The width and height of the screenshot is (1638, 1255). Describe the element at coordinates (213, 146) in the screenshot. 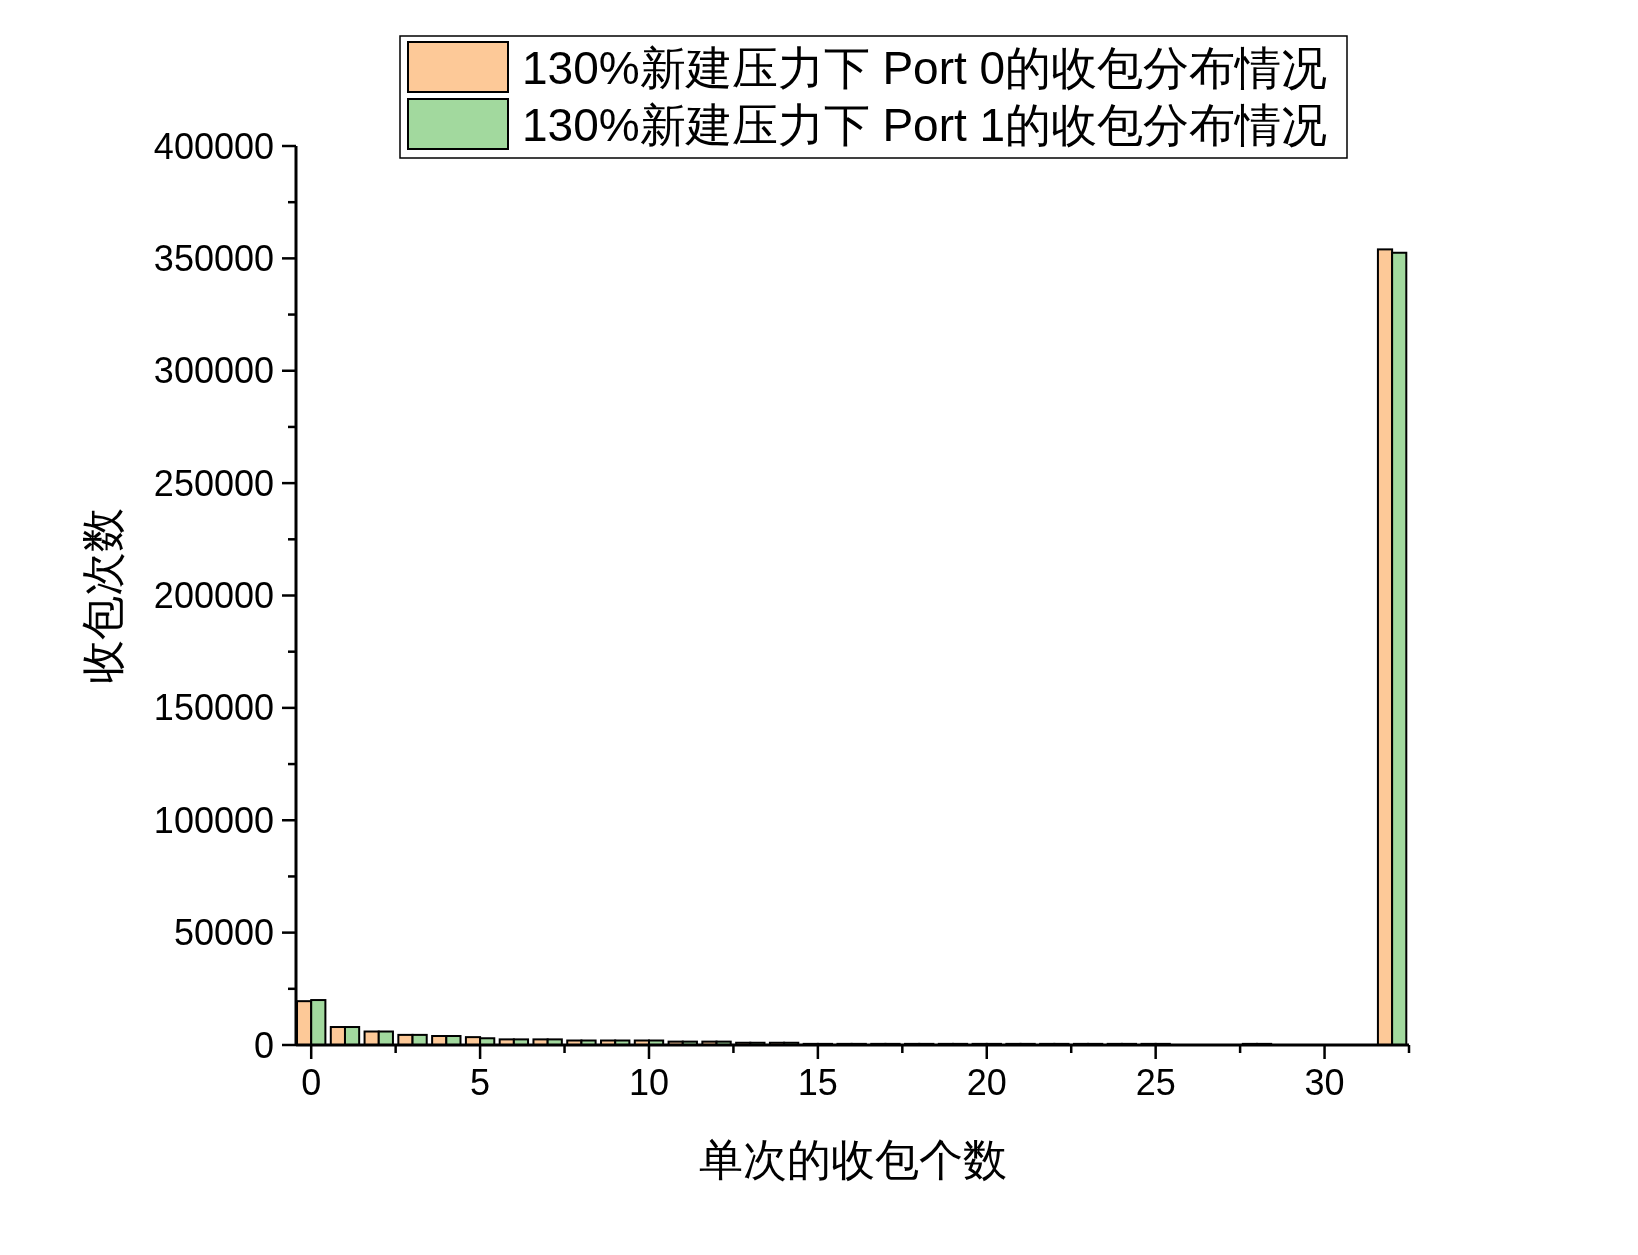

I see `y-tick-label: 400000` at that location.